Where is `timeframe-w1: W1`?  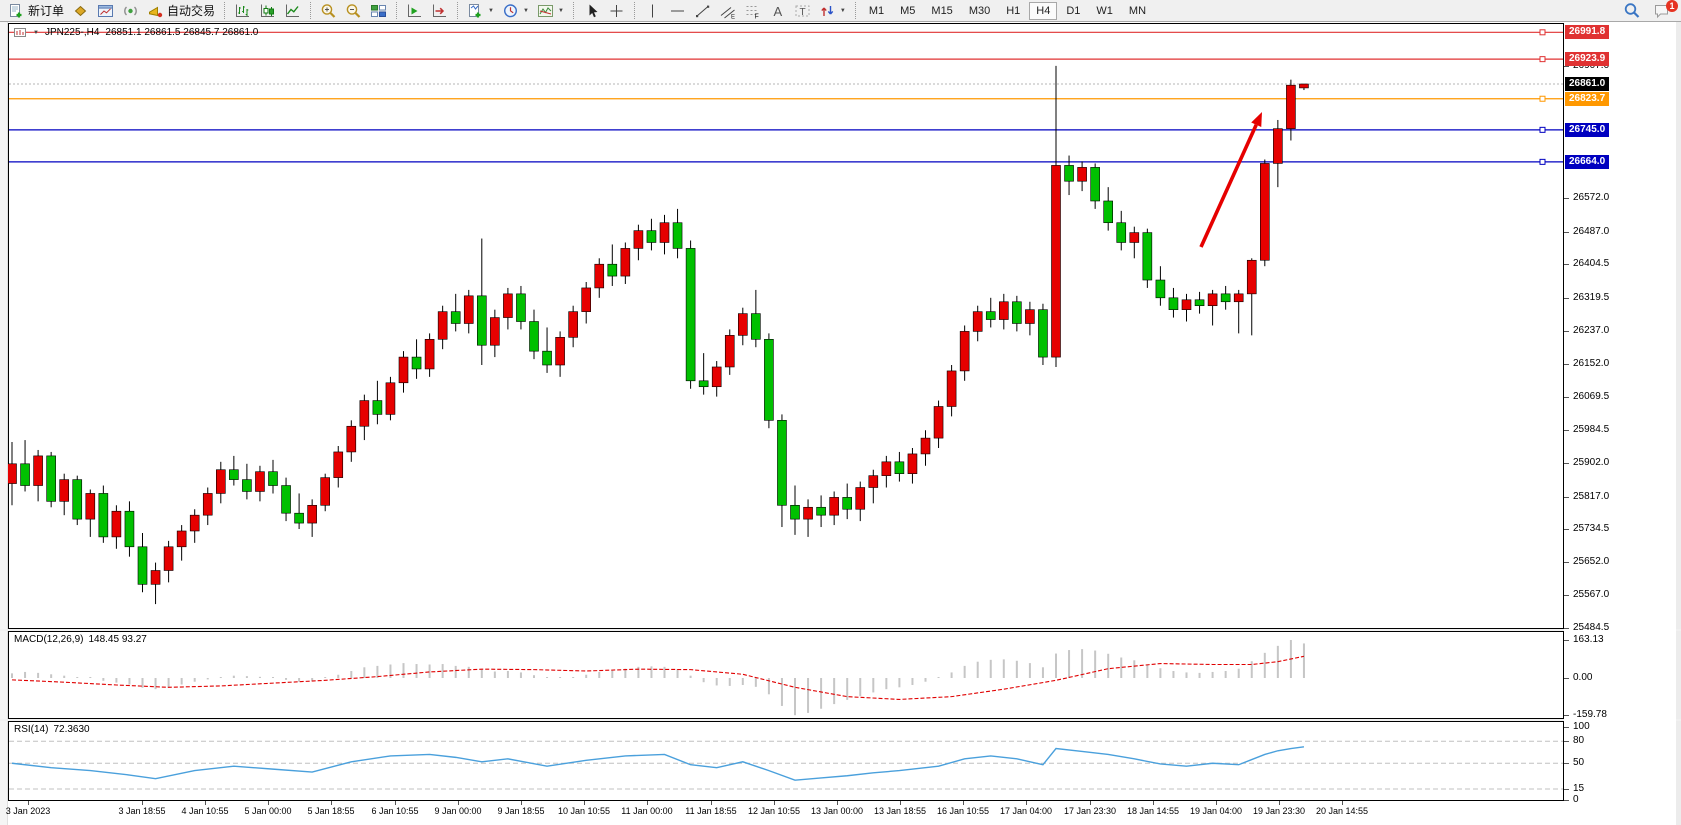 timeframe-w1: W1 is located at coordinates (1104, 10).